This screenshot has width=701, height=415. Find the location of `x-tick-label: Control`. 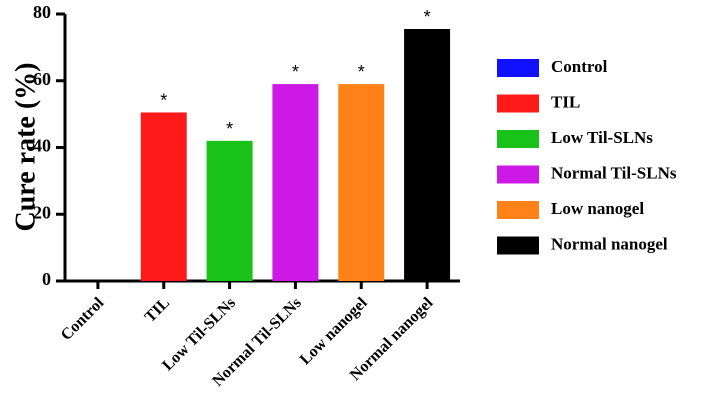

x-tick-label: Control is located at coordinates (83, 319).